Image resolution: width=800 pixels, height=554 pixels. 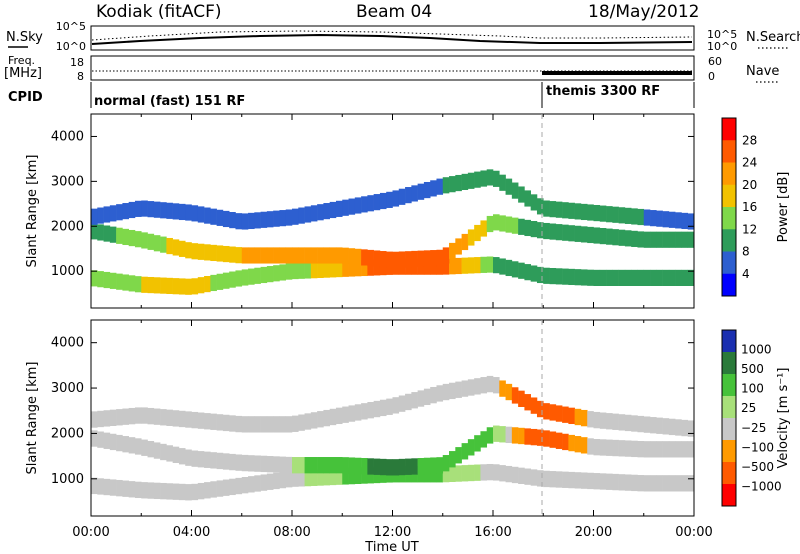 What do you see at coordinates (644, 12) in the screenshot?
I see `date-title: 18/May/2012` at bounding box center [644, 12].